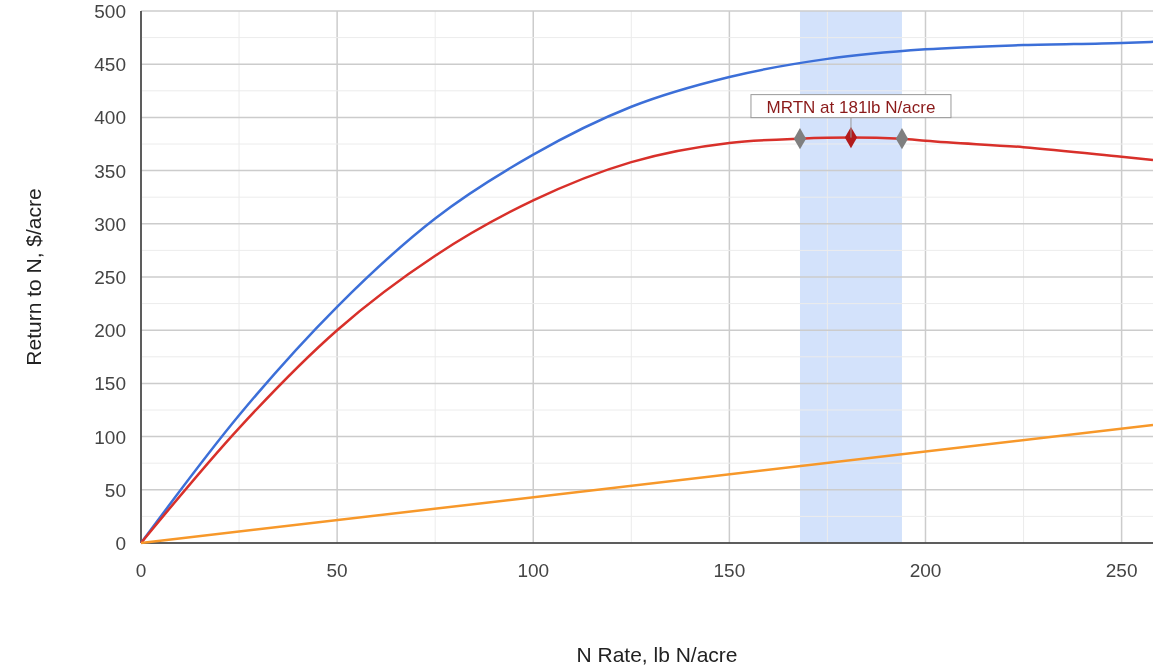  Describe the element at coordinates (110, 277) in the screenshot. I see `y-tick-label: 250` at that location.